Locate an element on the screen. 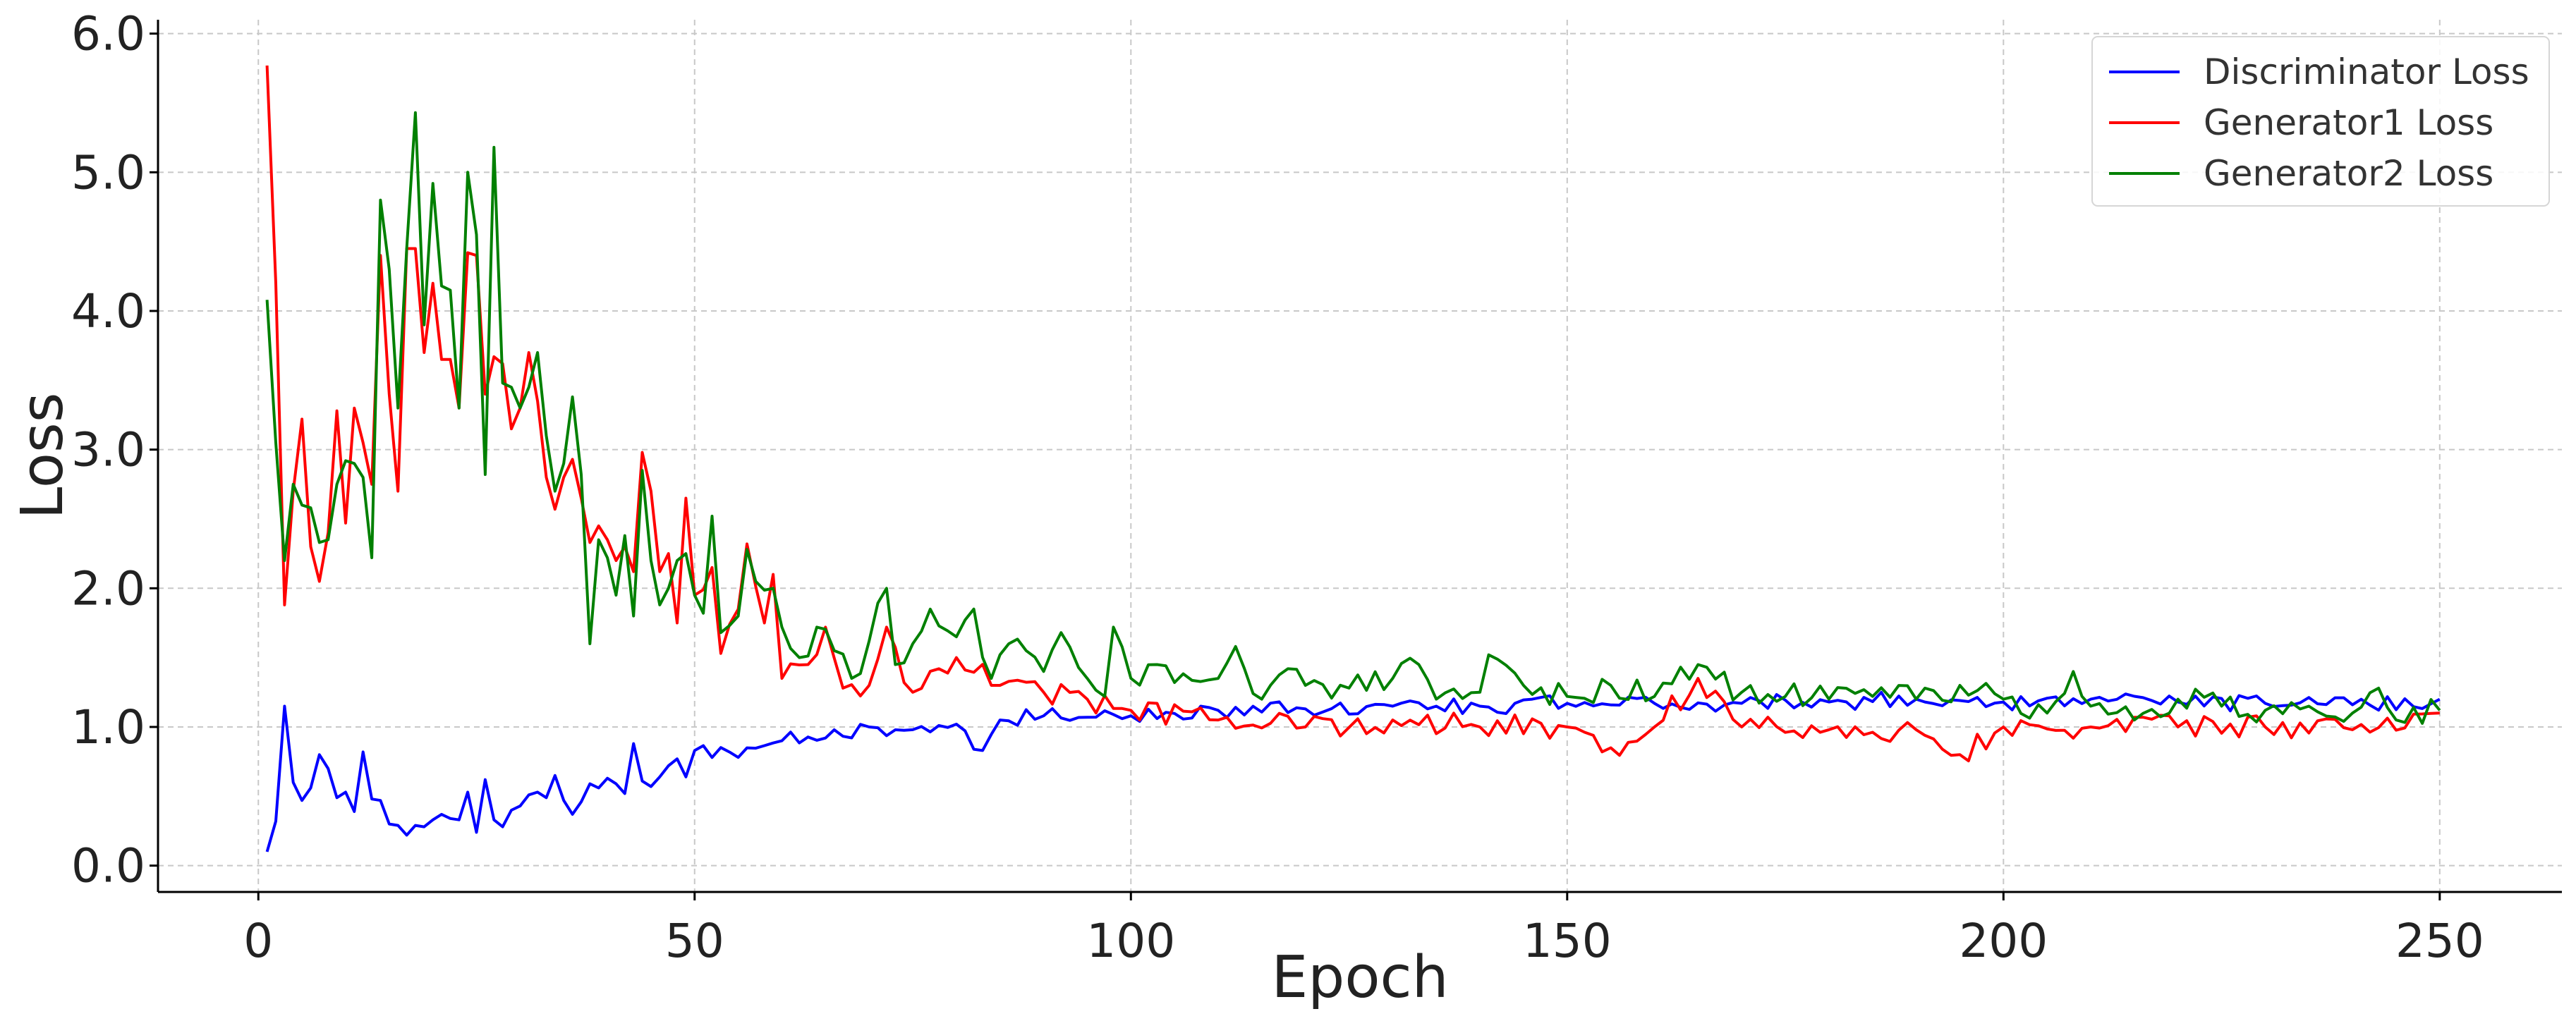 The height and width of the screenshot is (1021, 2576). y-tick-label: 4.0 is located at coordinates (108, 311).